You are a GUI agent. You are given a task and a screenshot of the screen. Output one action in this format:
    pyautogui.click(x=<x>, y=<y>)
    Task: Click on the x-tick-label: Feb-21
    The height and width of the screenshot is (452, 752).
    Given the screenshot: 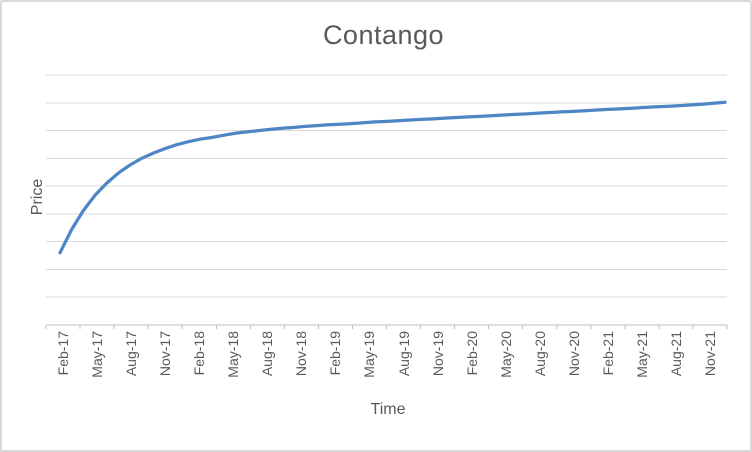 What is the action you would take?
    pyautogui.click(x=607, y=353)
    